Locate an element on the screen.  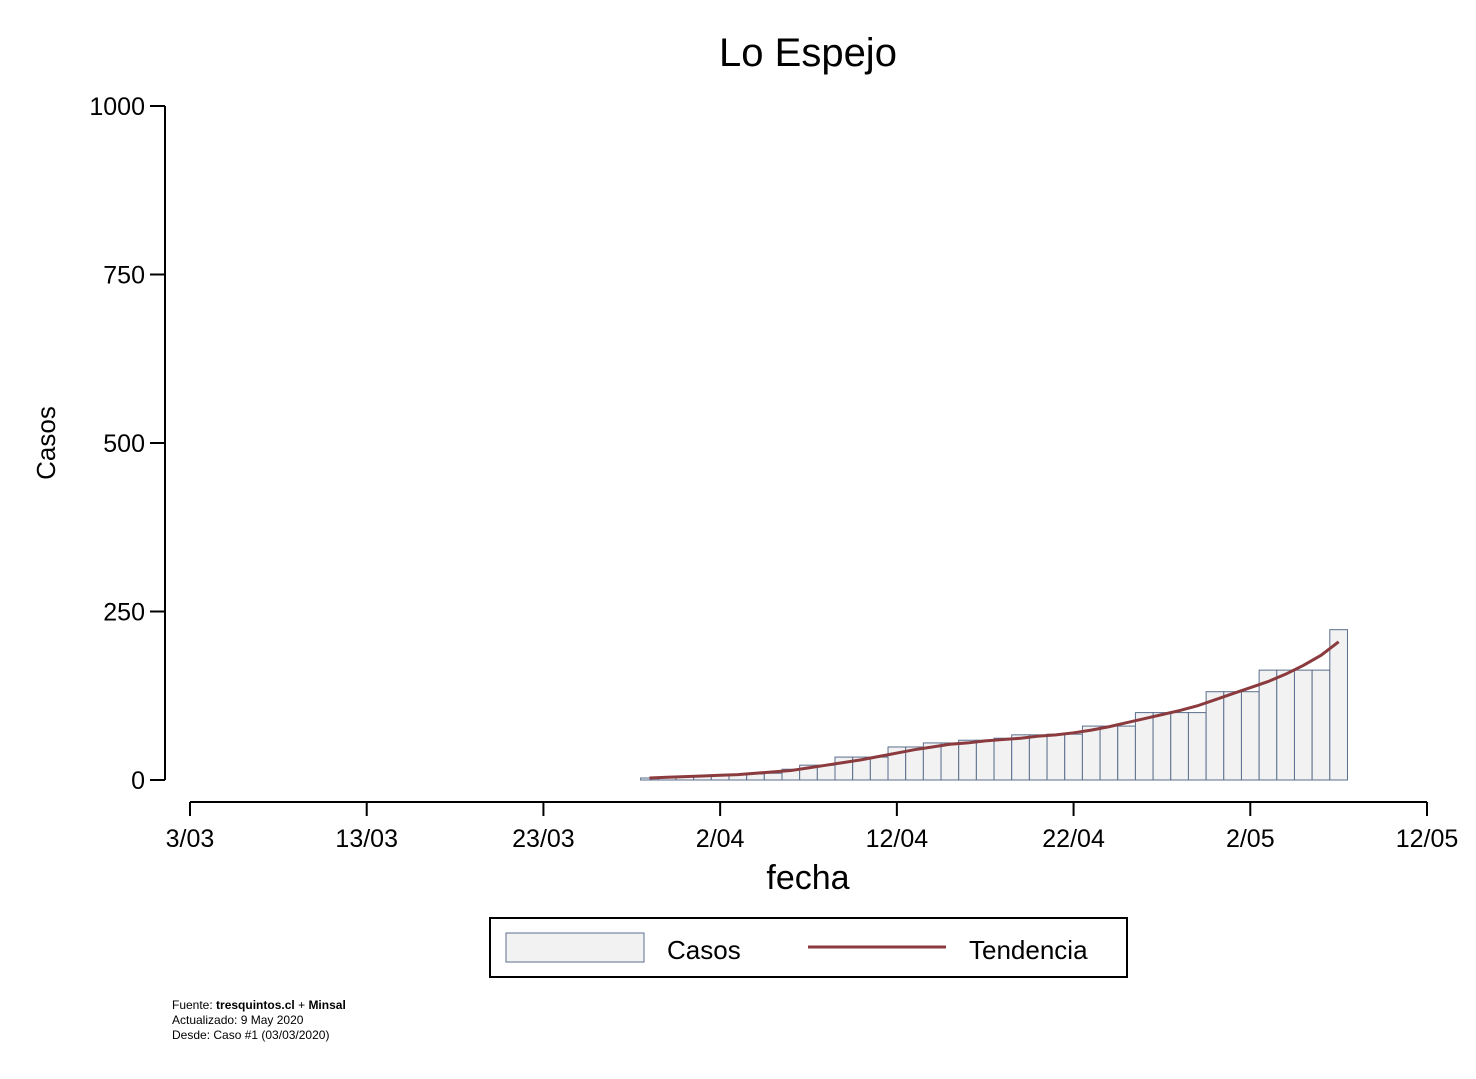
footer-text: Fuente: is located at coordinates (192, 1005).